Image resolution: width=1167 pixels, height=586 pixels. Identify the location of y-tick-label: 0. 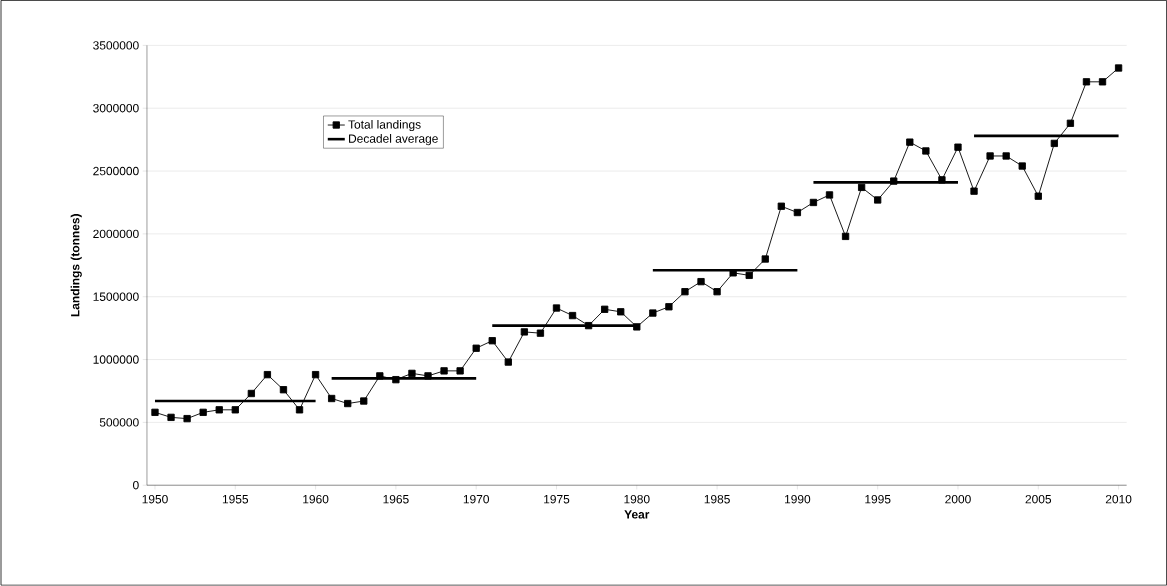
(136, 485).